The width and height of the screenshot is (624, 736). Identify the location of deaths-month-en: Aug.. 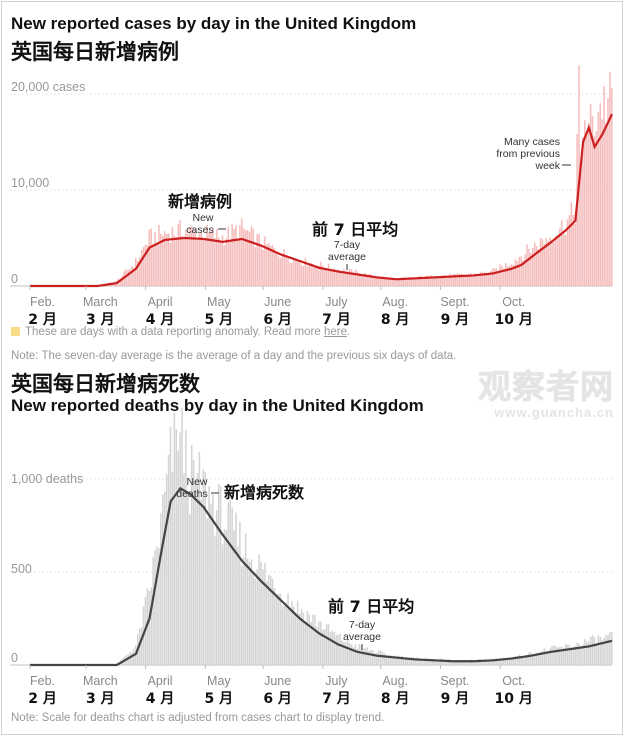
(395, 681).